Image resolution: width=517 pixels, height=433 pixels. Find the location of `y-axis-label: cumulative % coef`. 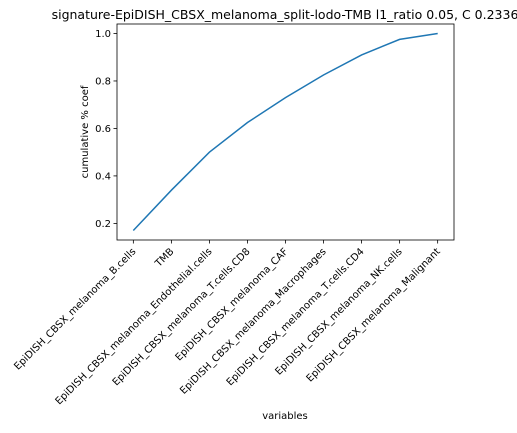

y-axis-label: cumulative % coef is located at coordinates (85, 131).